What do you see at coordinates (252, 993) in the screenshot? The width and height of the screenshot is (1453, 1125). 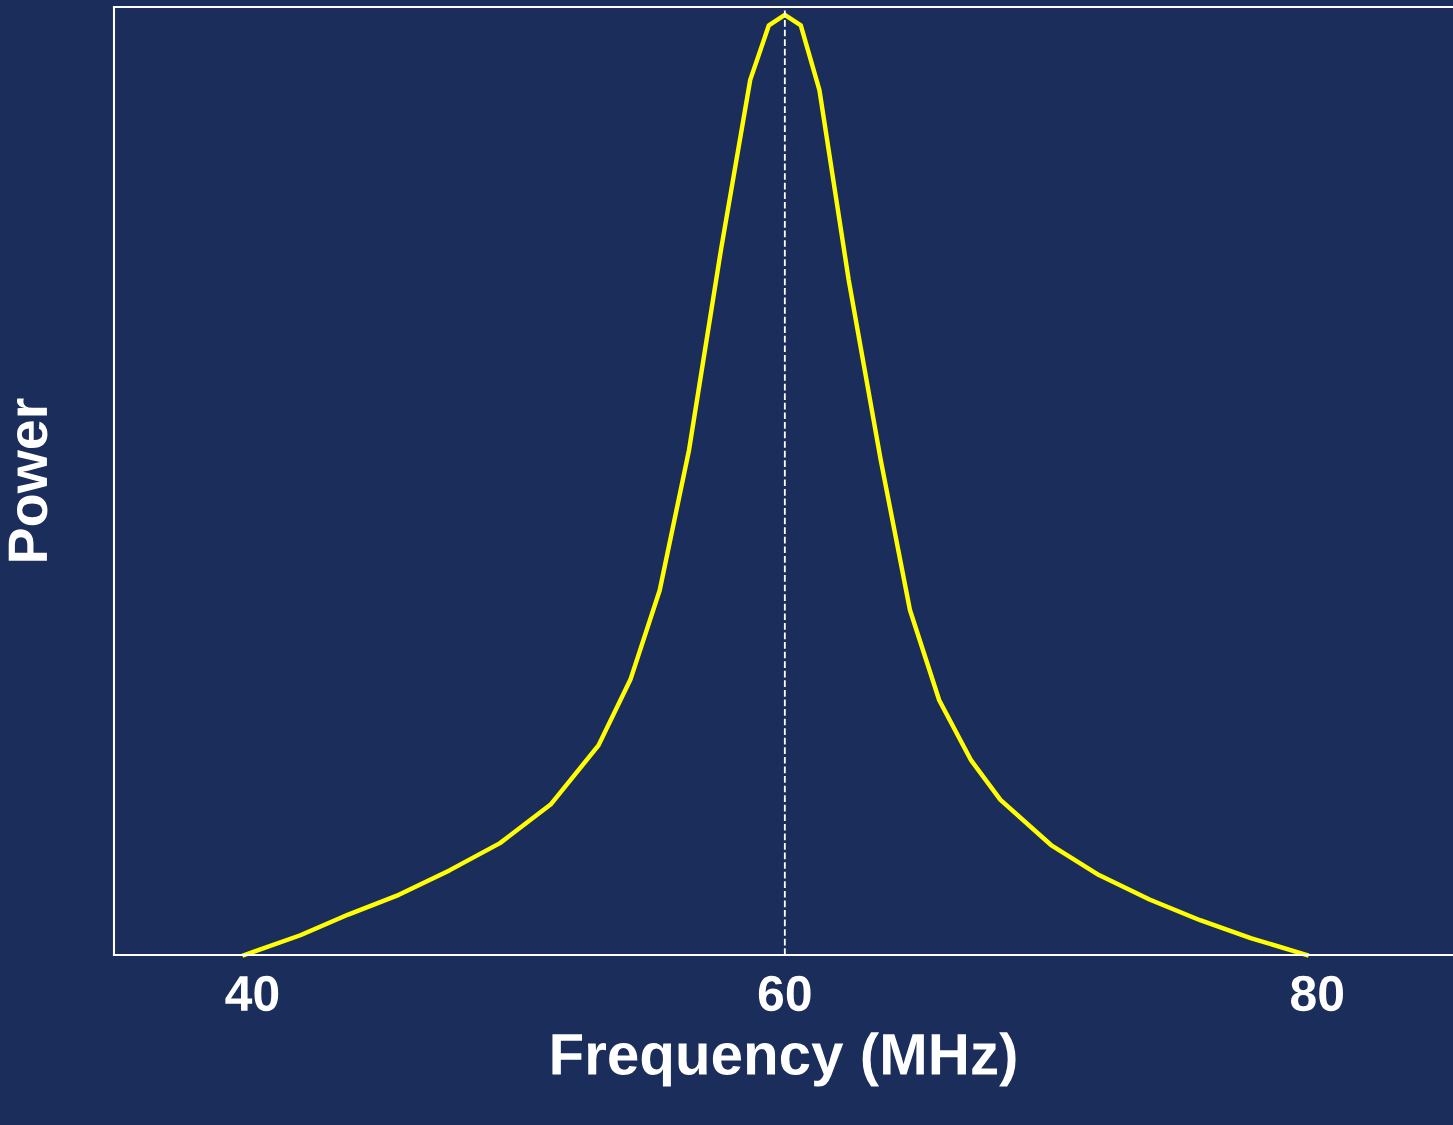 I see `x-tick-label: 40` at bounding box center [252, 993].